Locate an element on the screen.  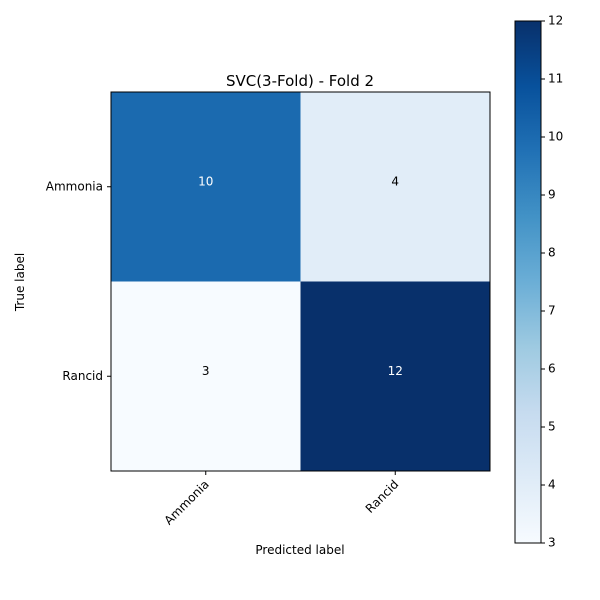
colorbar-tick-label: 10 is located at coordinates (555, 137).